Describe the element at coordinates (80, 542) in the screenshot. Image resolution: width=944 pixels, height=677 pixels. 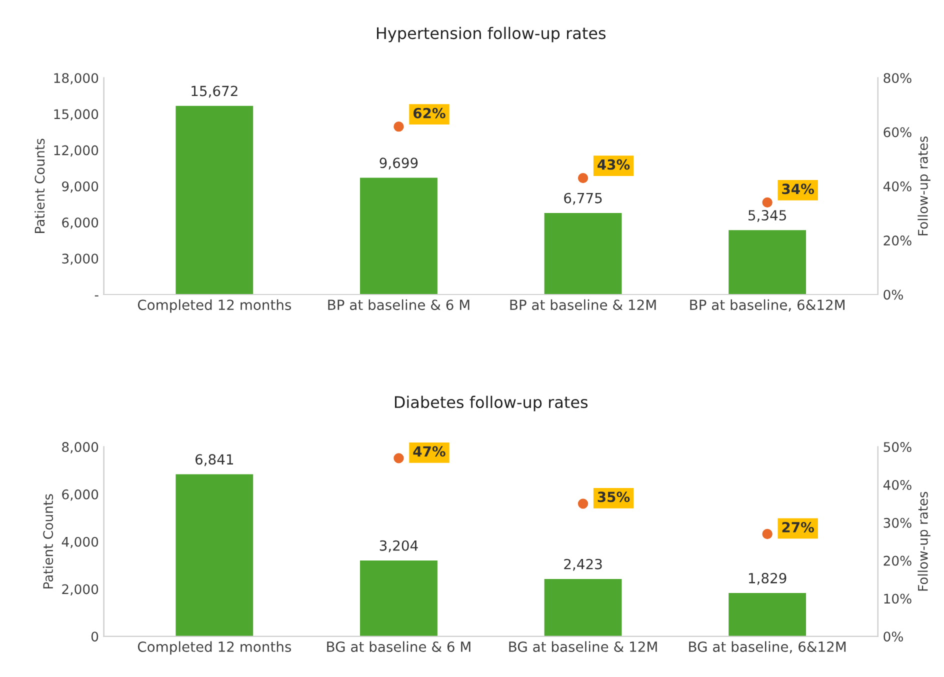
I see `y-tick-label: 4,000` at that location.